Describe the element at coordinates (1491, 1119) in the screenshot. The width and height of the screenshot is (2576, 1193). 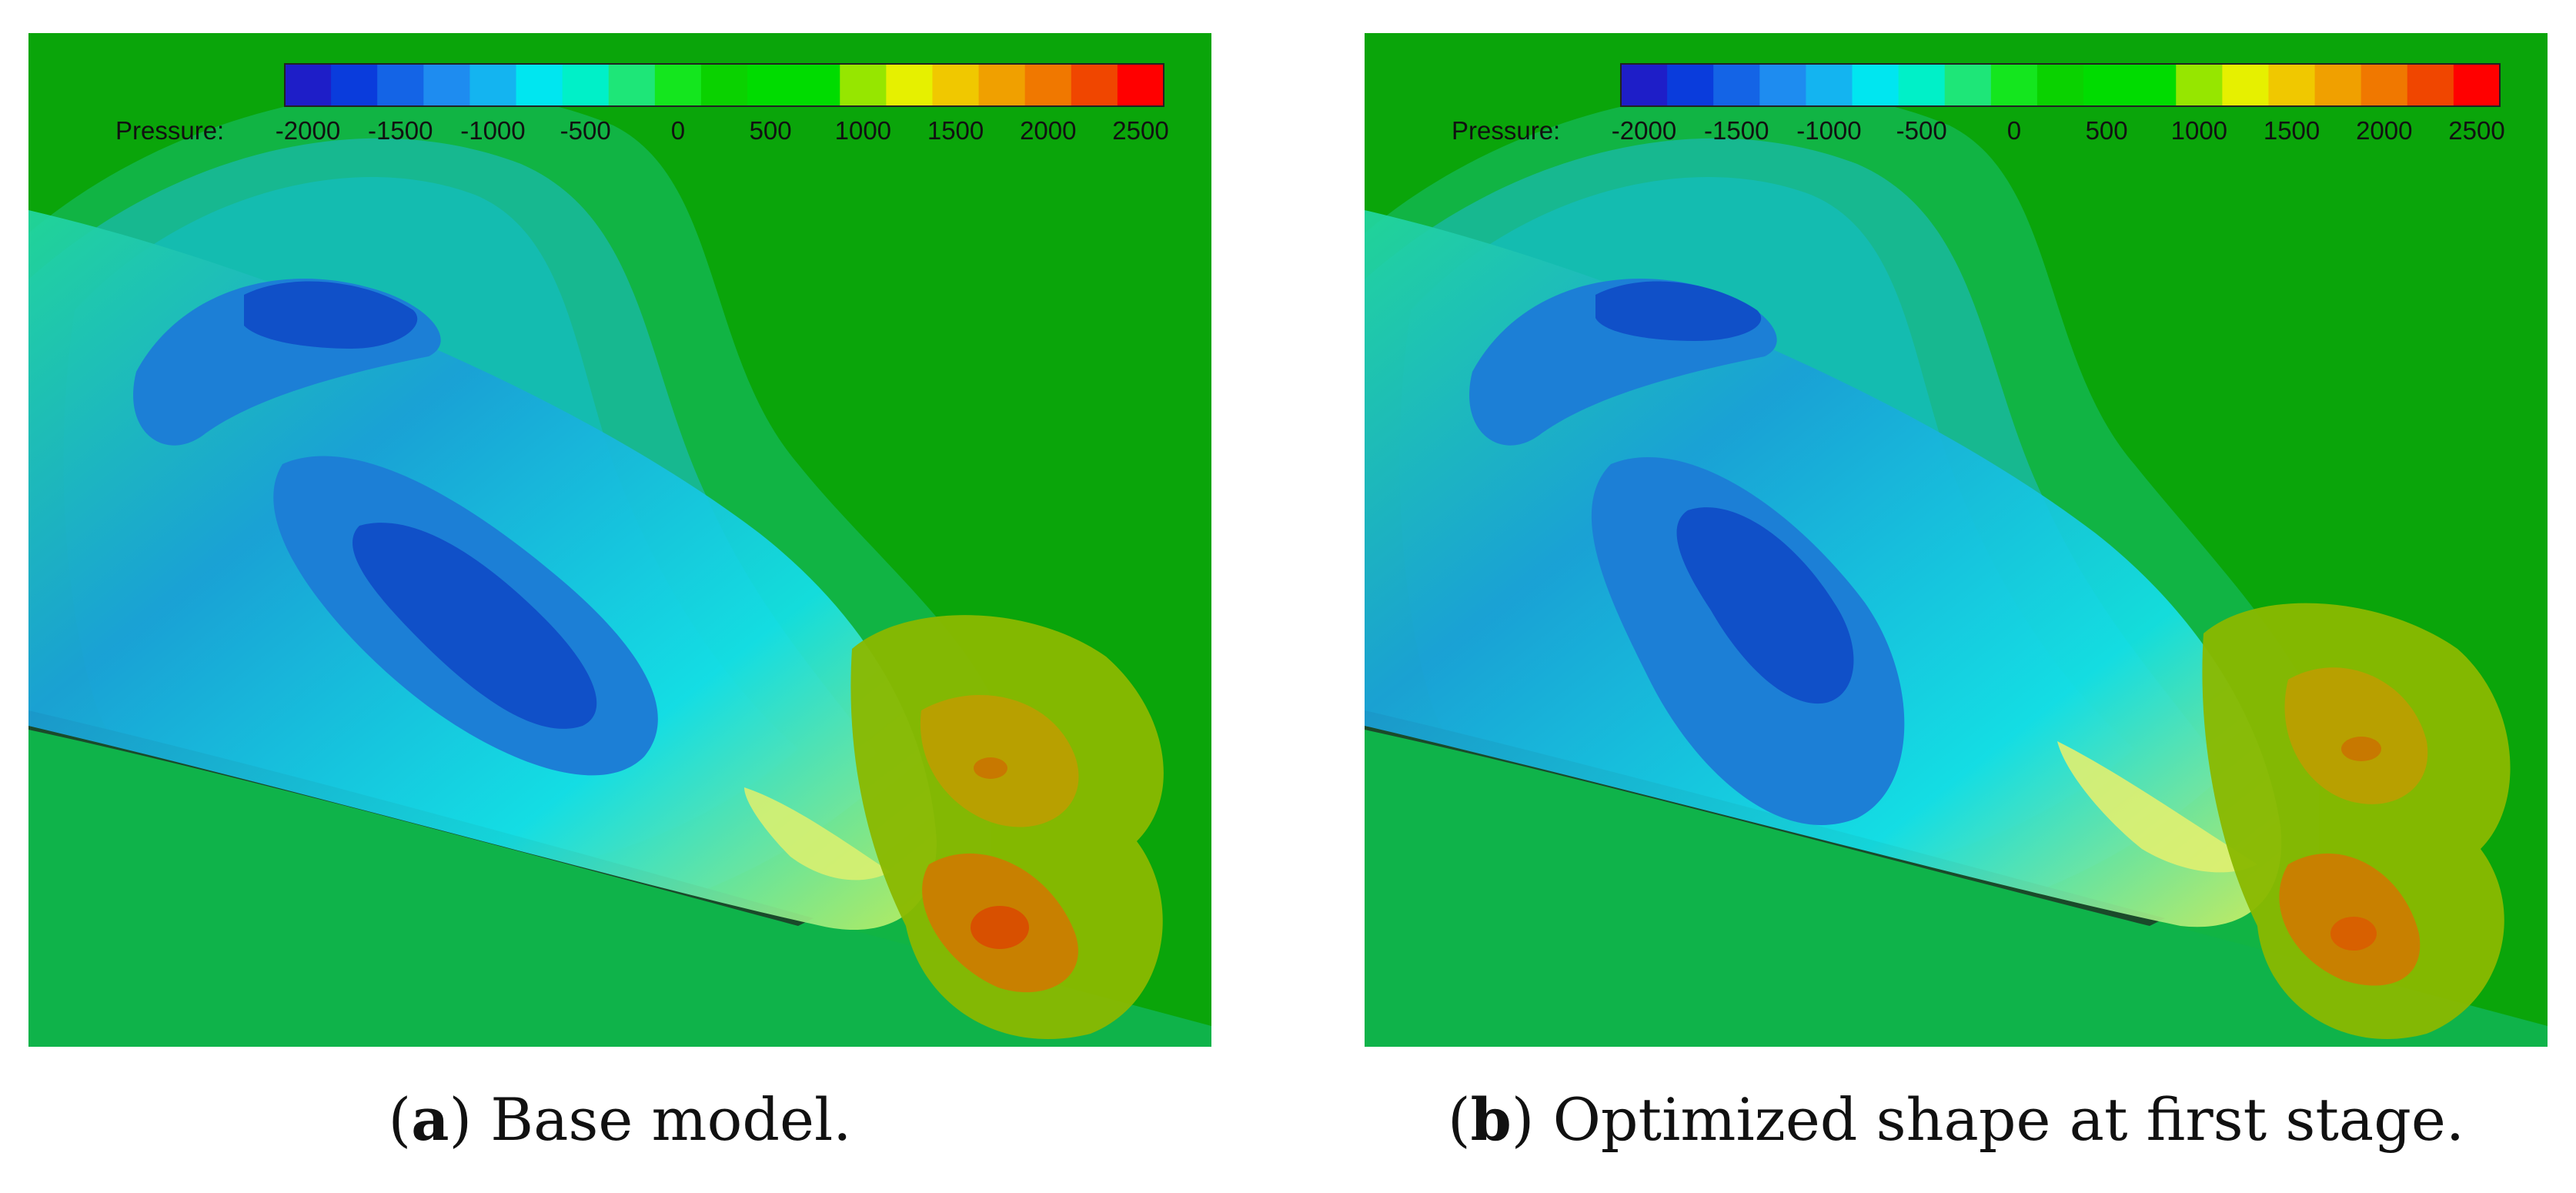
I see `caption-b-label: b` at that location.